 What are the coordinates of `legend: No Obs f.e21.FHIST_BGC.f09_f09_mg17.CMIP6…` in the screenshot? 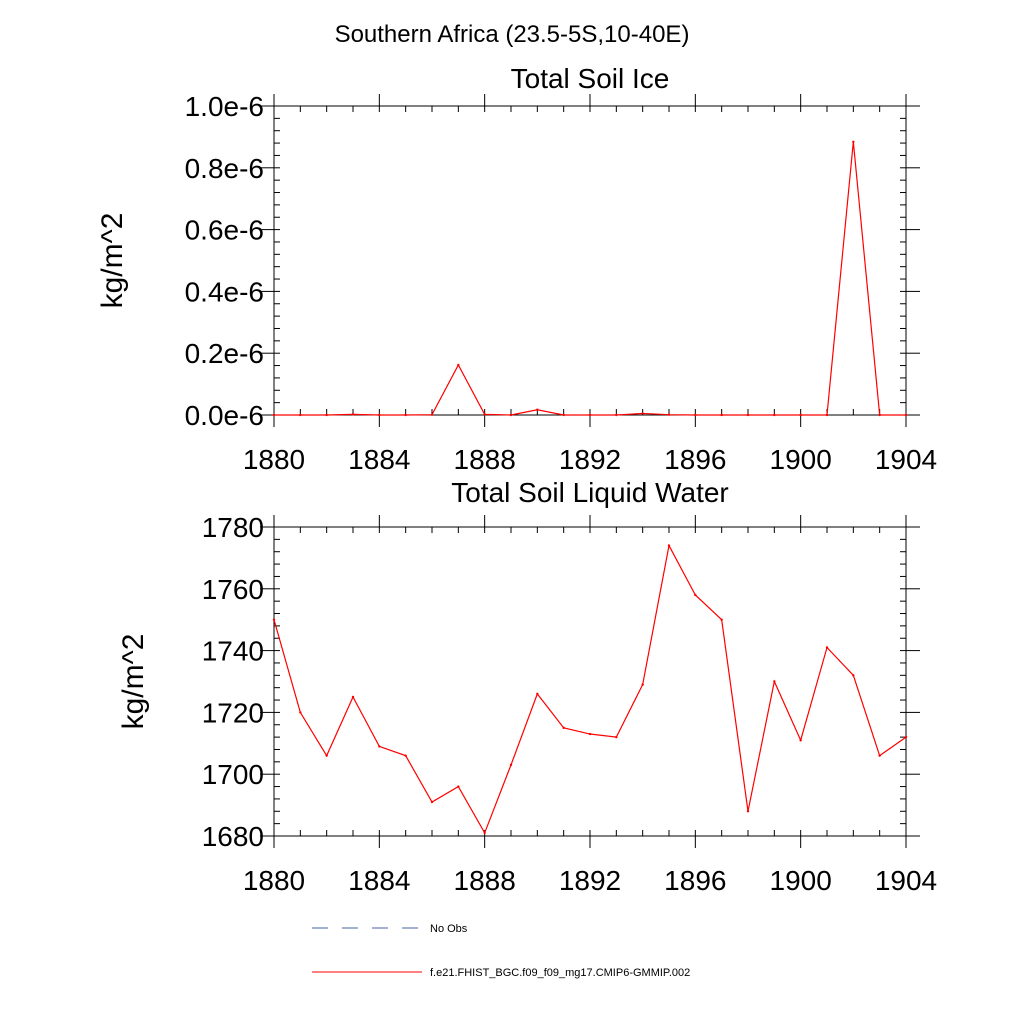 It's located at (501, 951).